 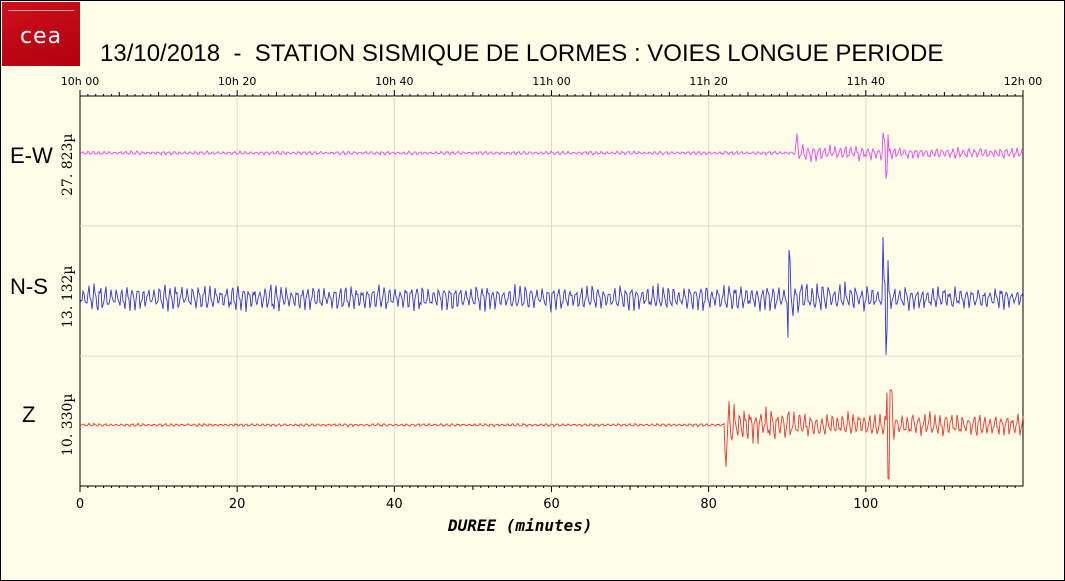 What do you see at coordinates (551, 81) in the screenshot?
I see `top-tick-label: 11h 00` at bounding box center [551, 81].